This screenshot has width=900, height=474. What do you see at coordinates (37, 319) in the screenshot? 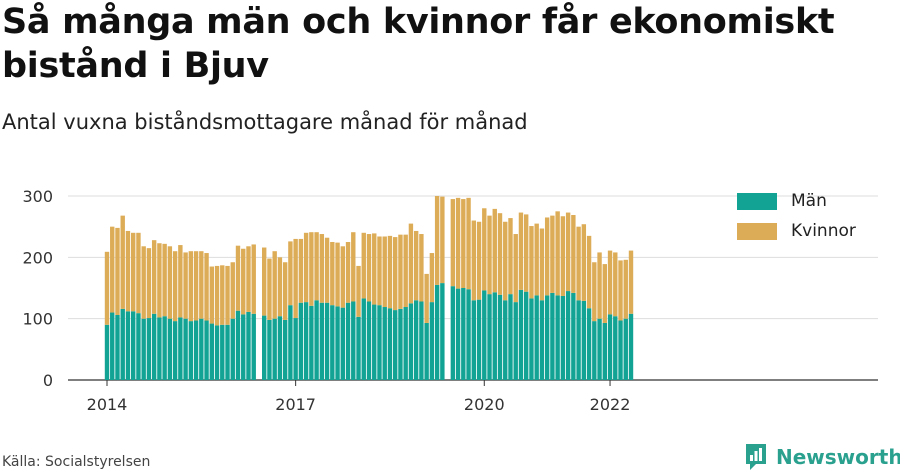
I see `y-tick-100: 100` at bounding box center [37, 319].